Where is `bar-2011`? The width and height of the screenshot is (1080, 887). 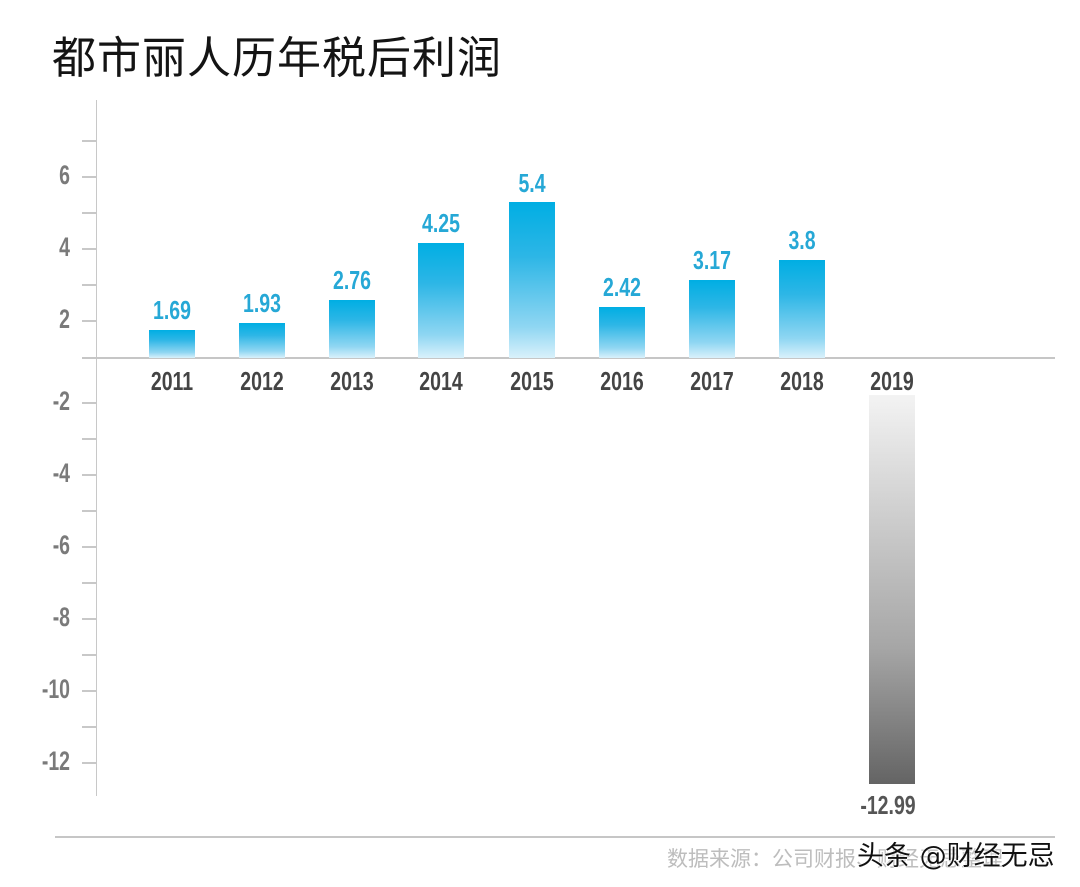 bar-2011 is located at coordinates (172, 344).